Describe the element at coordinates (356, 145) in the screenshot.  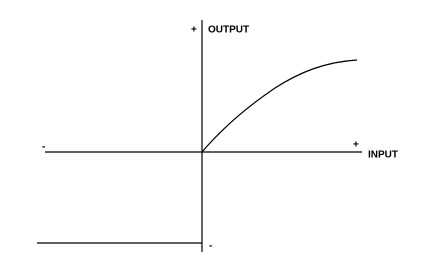
I see `input-plus: +` at that location.